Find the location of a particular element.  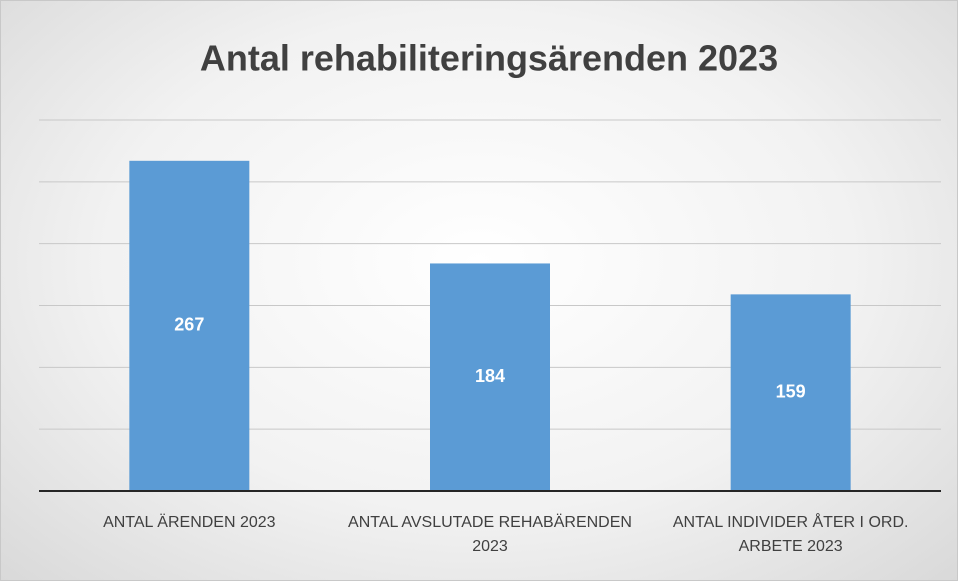

value-label: 184 is located at coordinates (490, 376).